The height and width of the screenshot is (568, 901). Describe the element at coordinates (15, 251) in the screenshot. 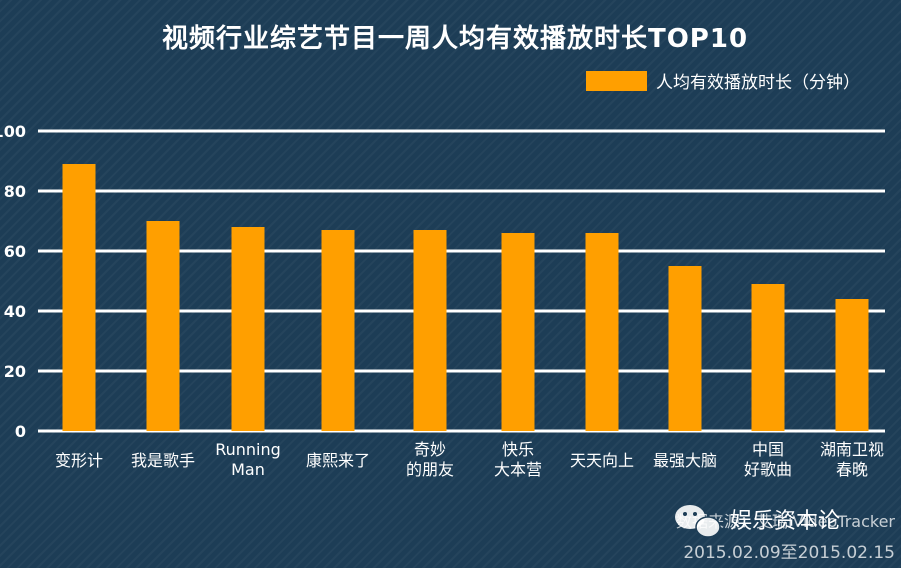

I see `y-tick-label: 60` at that location.